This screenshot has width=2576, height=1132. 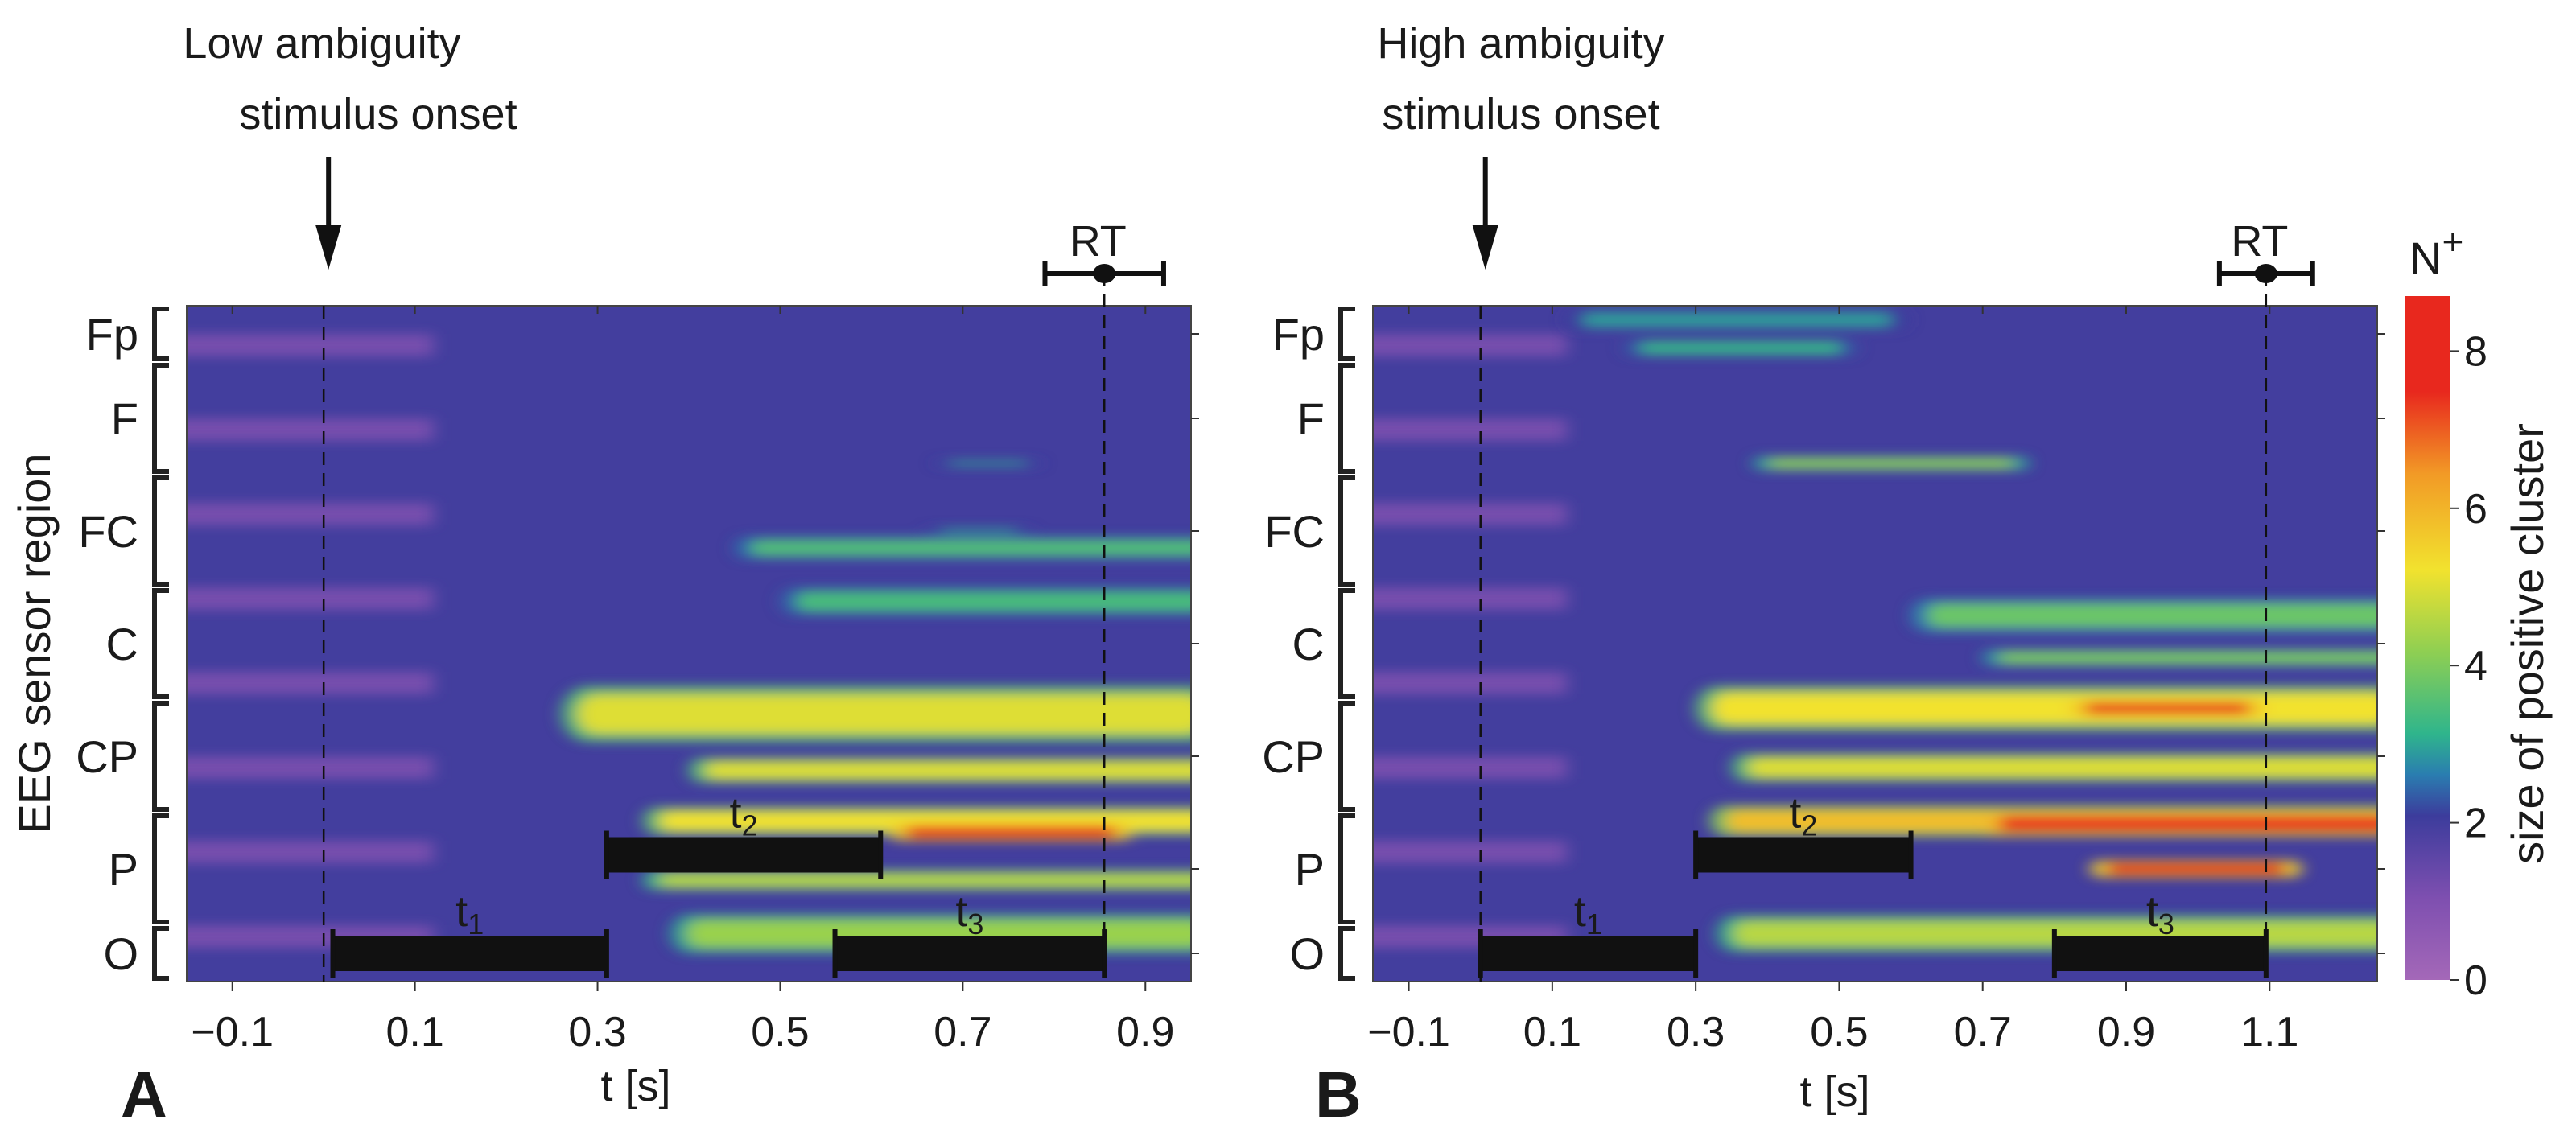 I want to click on colorbar-title: N+, so click(x=2436, y=251).